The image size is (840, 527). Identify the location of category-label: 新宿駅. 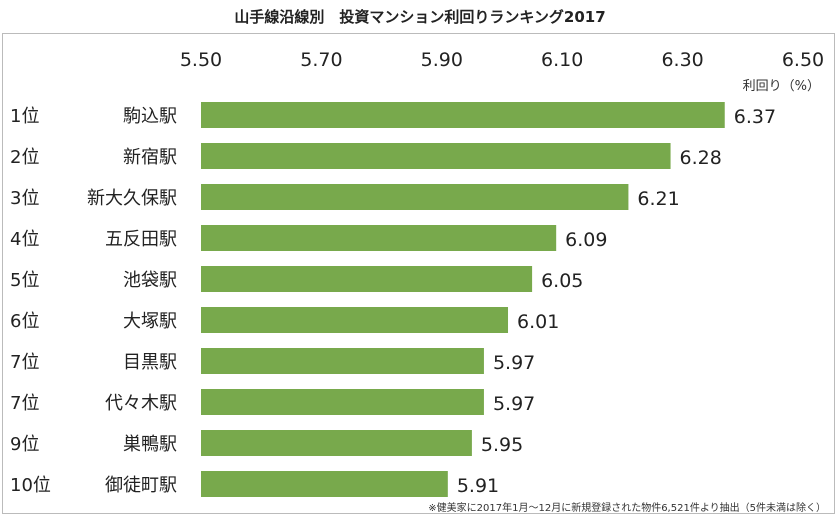
(150, 157).